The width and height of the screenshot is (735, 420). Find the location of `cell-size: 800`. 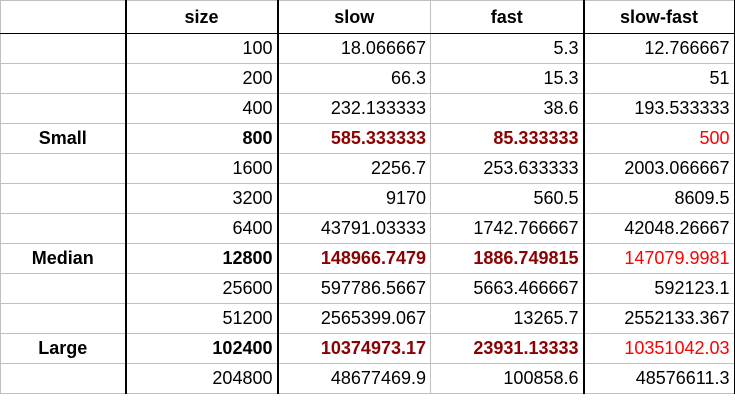

cell-size: 800 is located at coordinates (202, 138).